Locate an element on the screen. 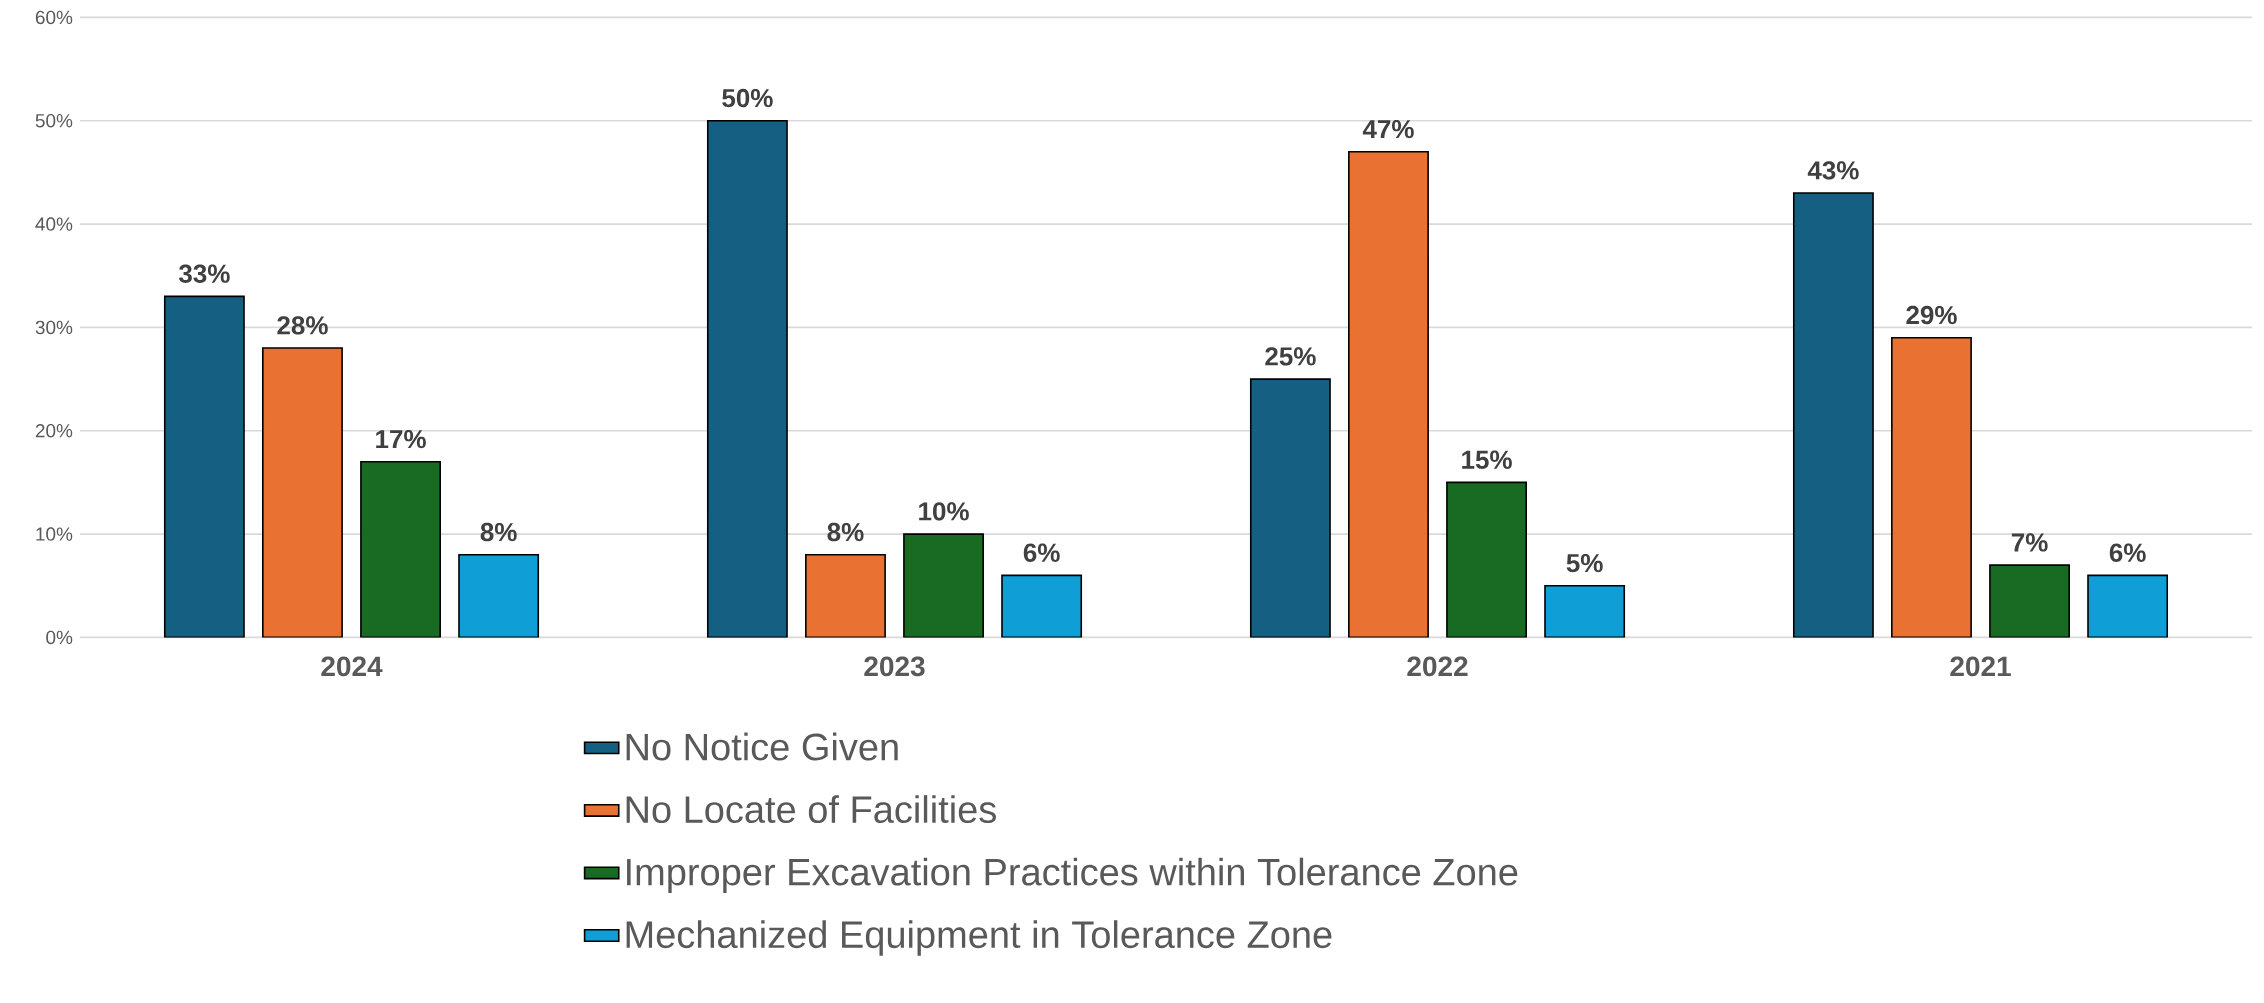 This screenshot has width=2264, height=1003. y-tick-label: 60% is located at coordinates (54, 17).